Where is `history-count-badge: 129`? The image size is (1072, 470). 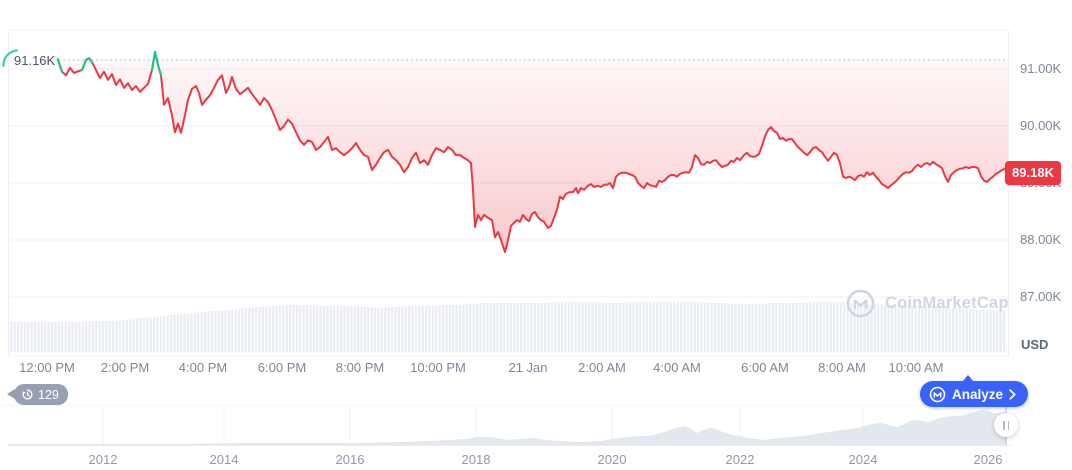
history-count-badge: 129 is located at coordinates (37, 394).